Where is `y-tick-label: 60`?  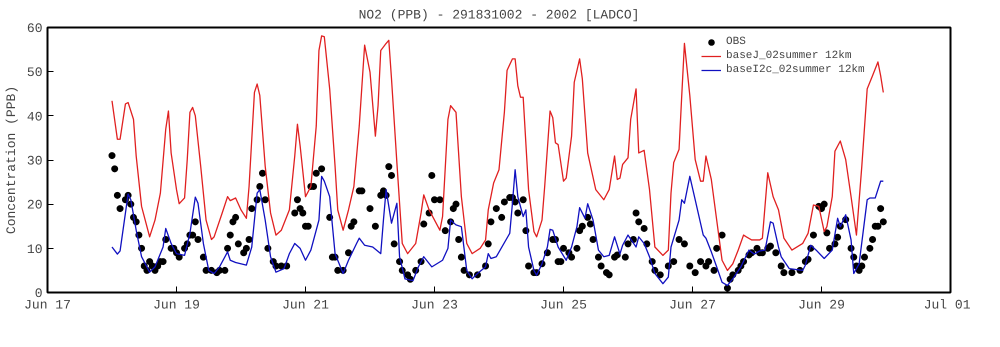 y-tick-label: 60 is located at coordinates (34, 28).